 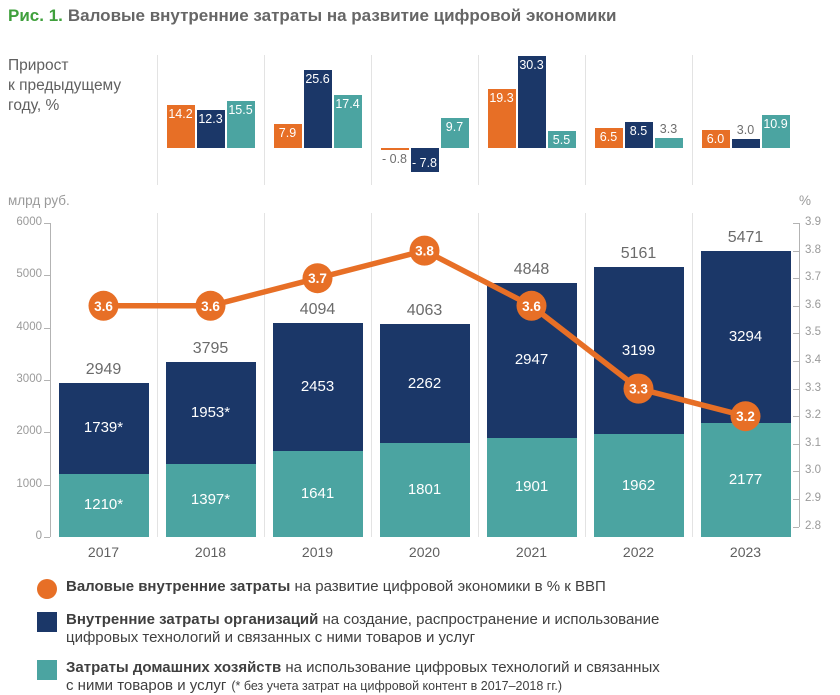 I want to click on legend-marker-square-navy, so click(x=47, y=622).